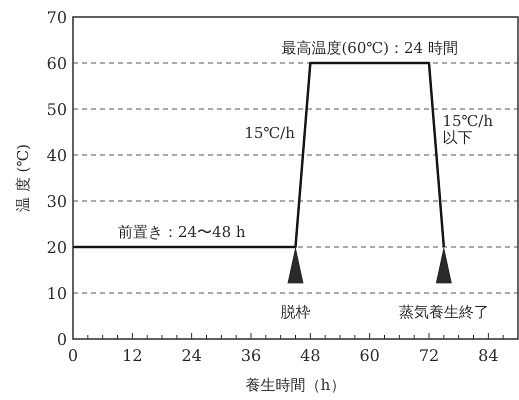  I want to click on y-axis-title: 温 度 (℃), so click(23, 178).